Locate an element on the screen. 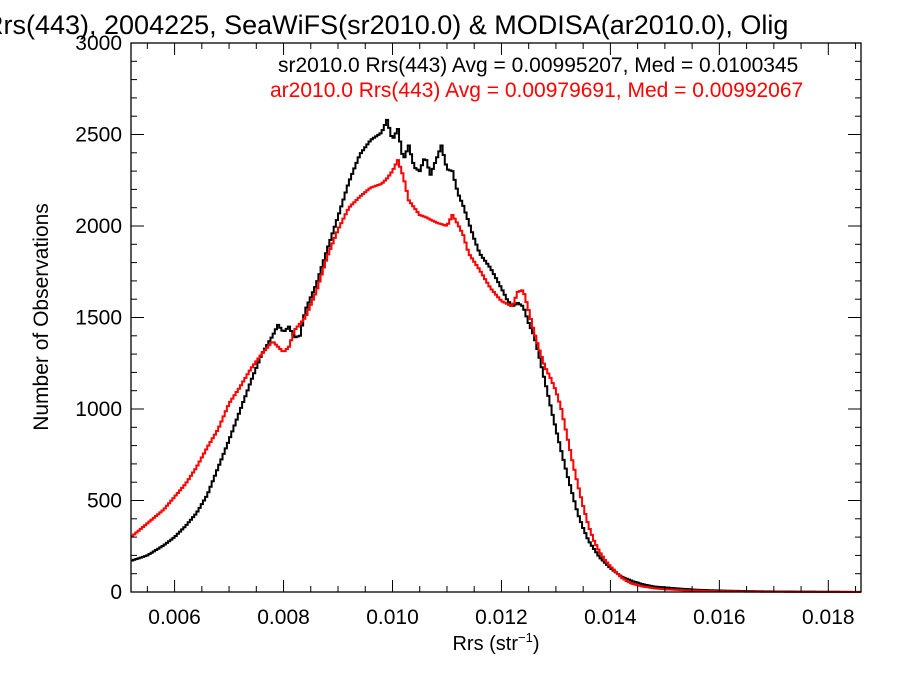 The image size is (900, 675). x-axis-label: Rrs (str−1) is located at coordinates (495, 642).